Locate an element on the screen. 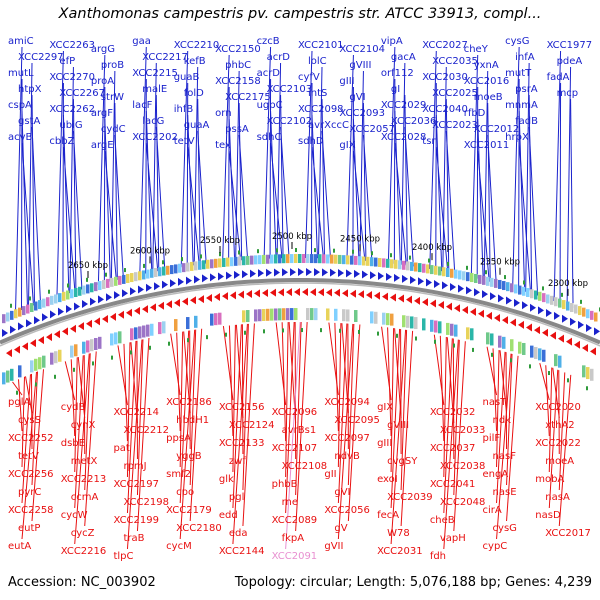 The width and height of the screenshot is (600, 600). gene-label: XCC2093 is located at coordinates (362, 113).